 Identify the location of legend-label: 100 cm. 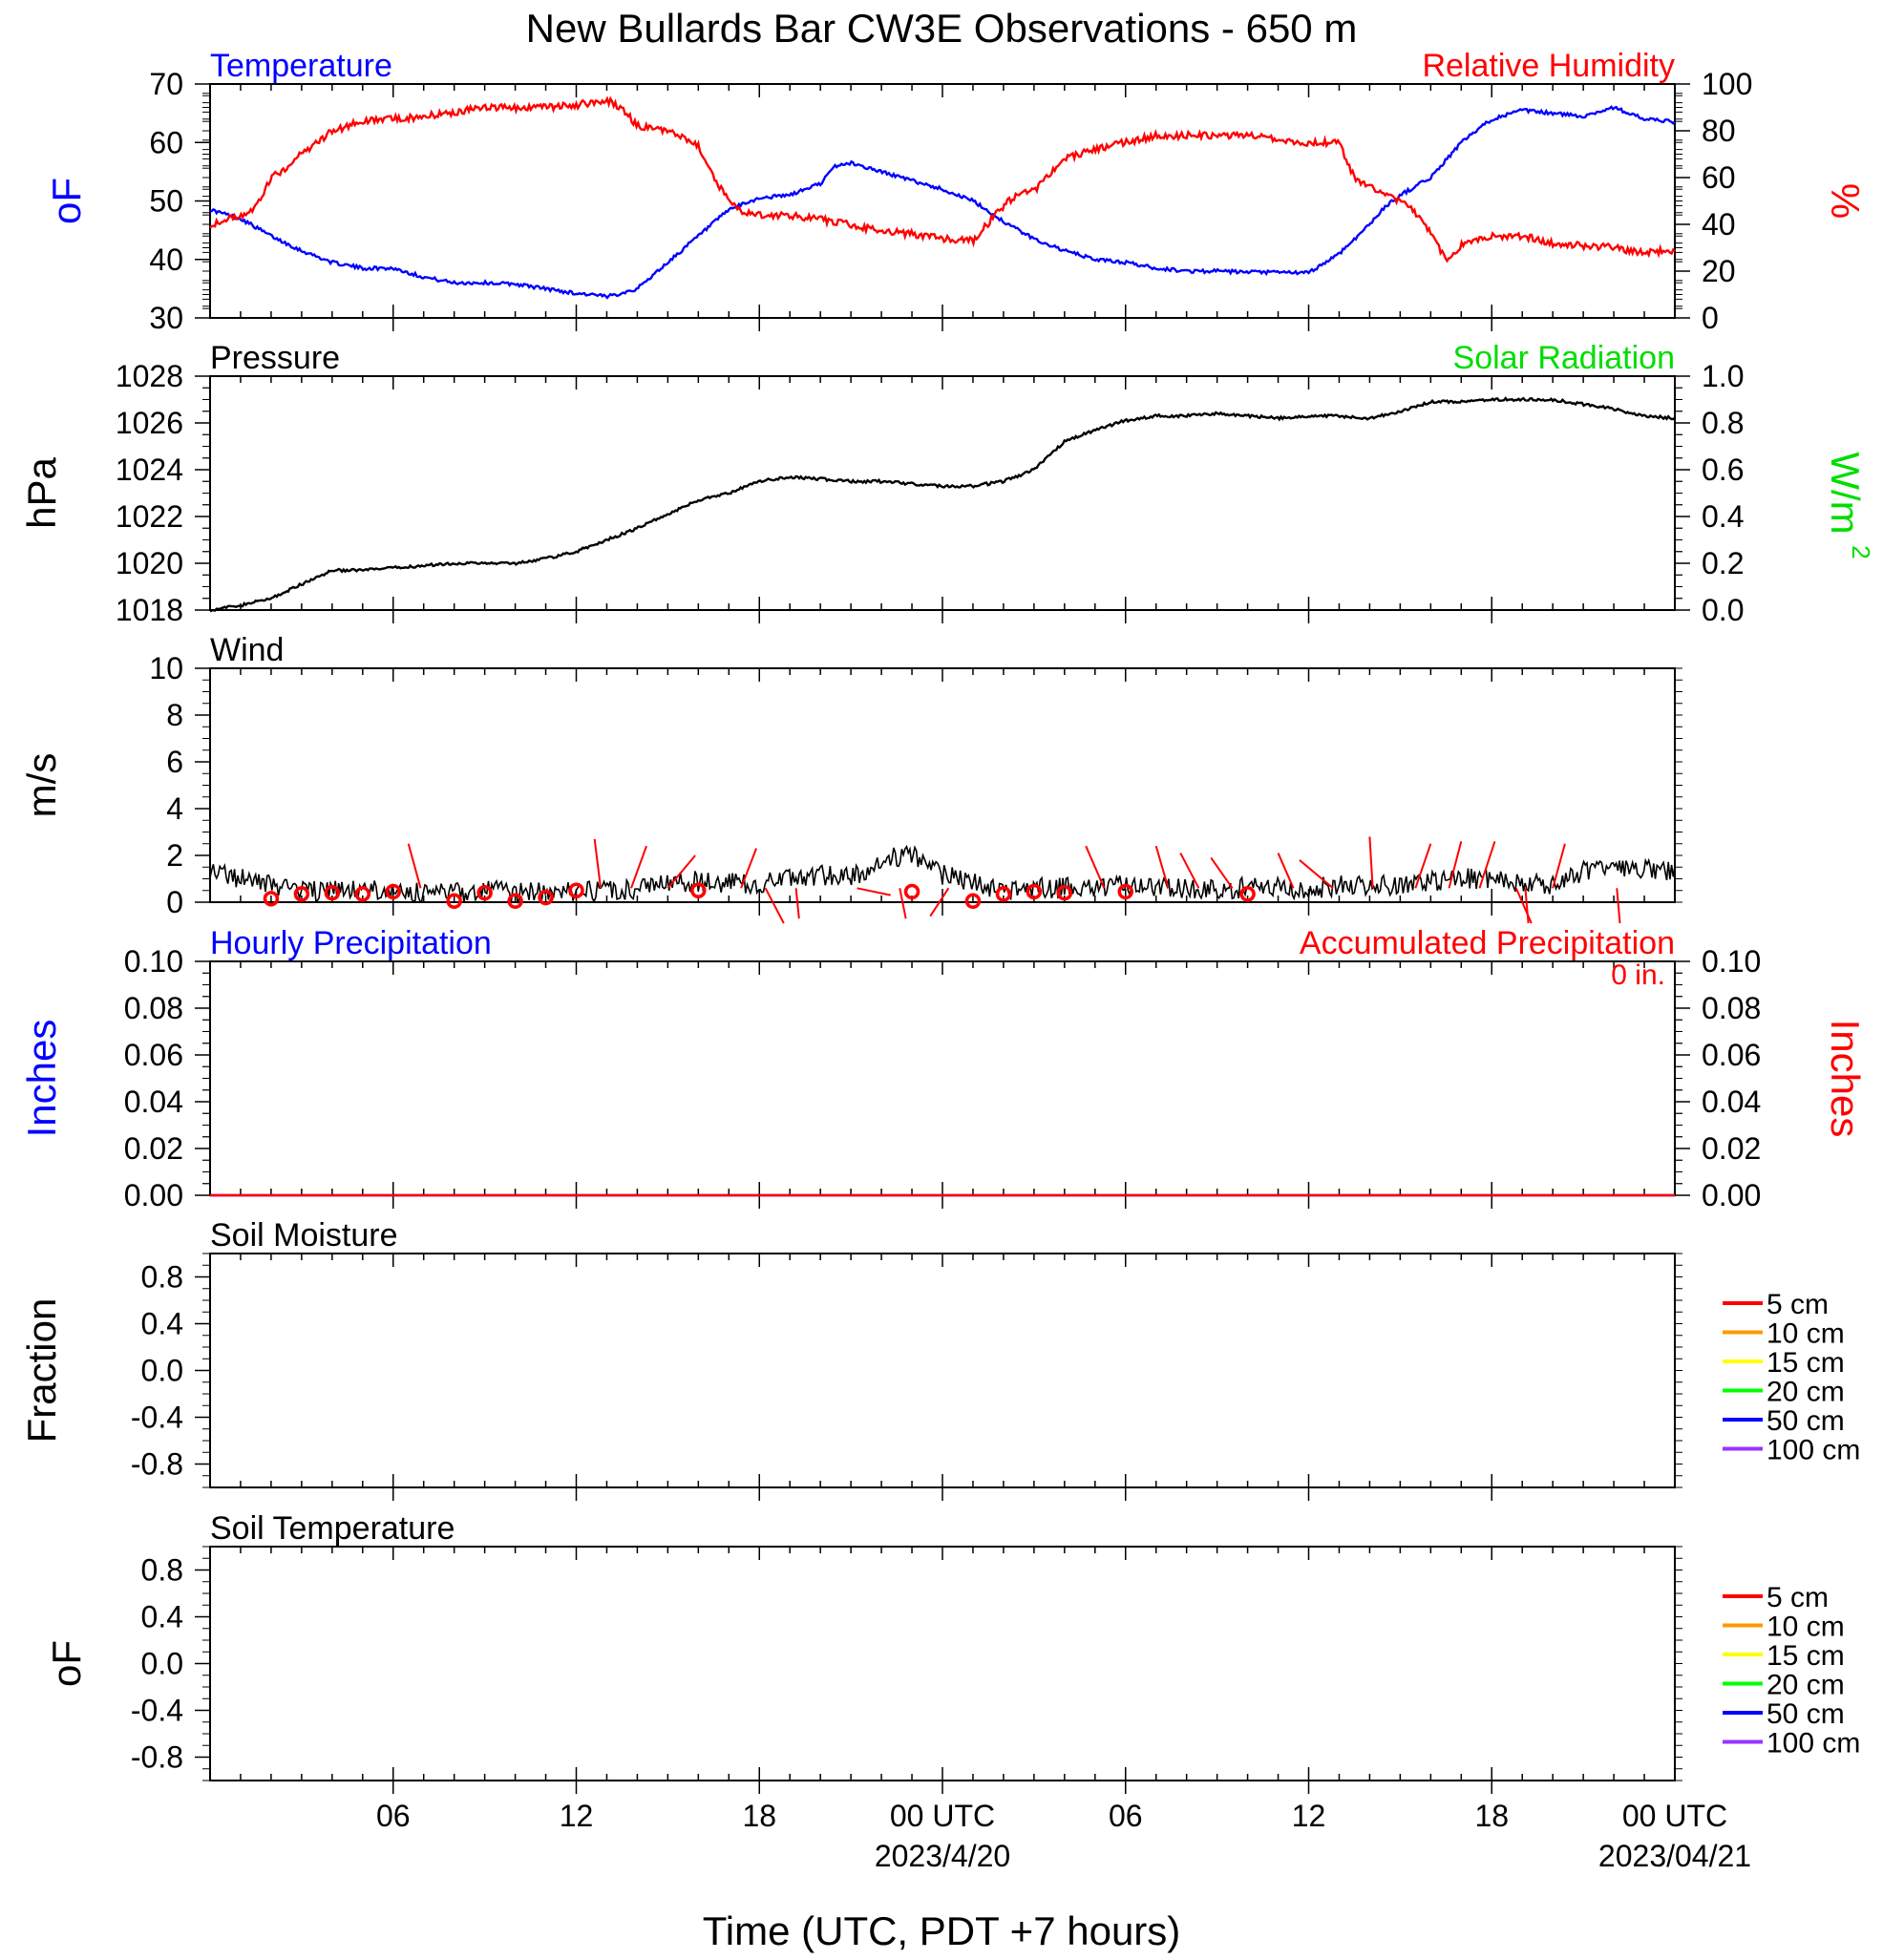
(1813, 1744).